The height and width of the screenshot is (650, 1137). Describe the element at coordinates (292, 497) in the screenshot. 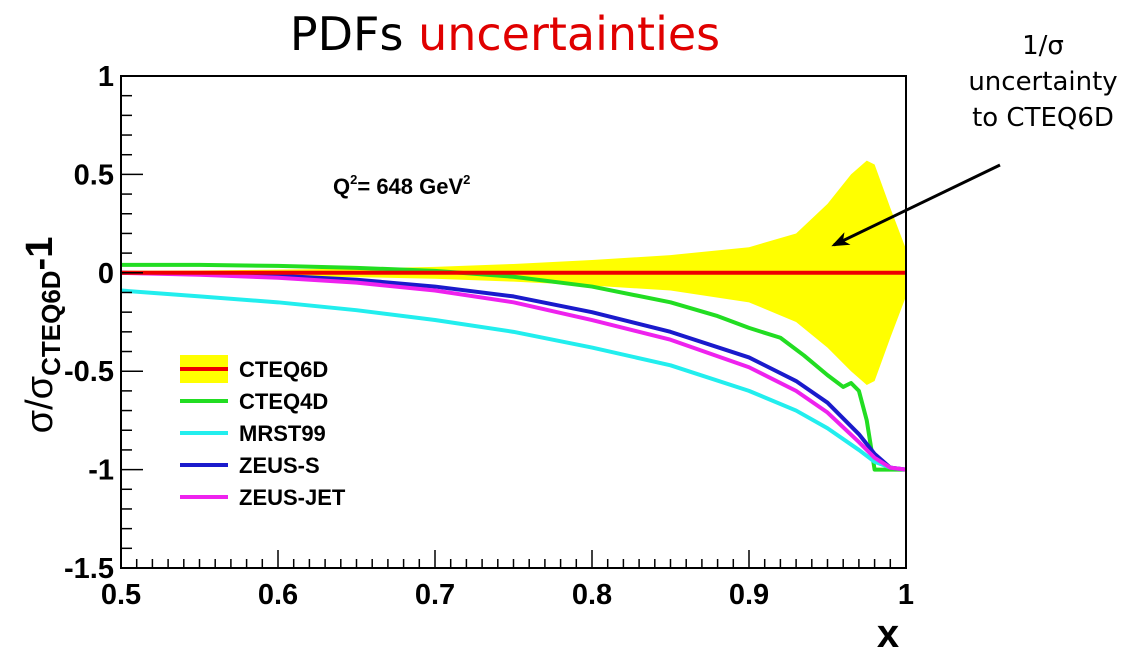

I see `legend-label-zeus-jet: ZEUS-JET` at that location.